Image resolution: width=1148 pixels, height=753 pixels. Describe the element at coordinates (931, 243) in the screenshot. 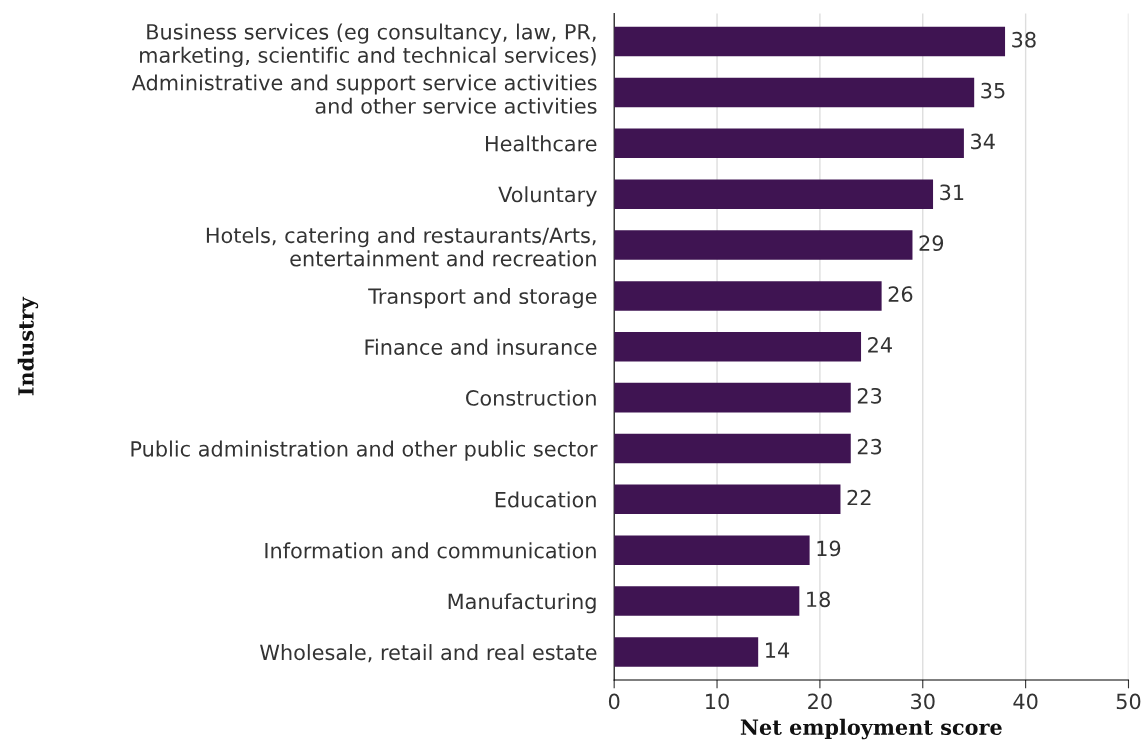

I see `data-label: 29` at that location.